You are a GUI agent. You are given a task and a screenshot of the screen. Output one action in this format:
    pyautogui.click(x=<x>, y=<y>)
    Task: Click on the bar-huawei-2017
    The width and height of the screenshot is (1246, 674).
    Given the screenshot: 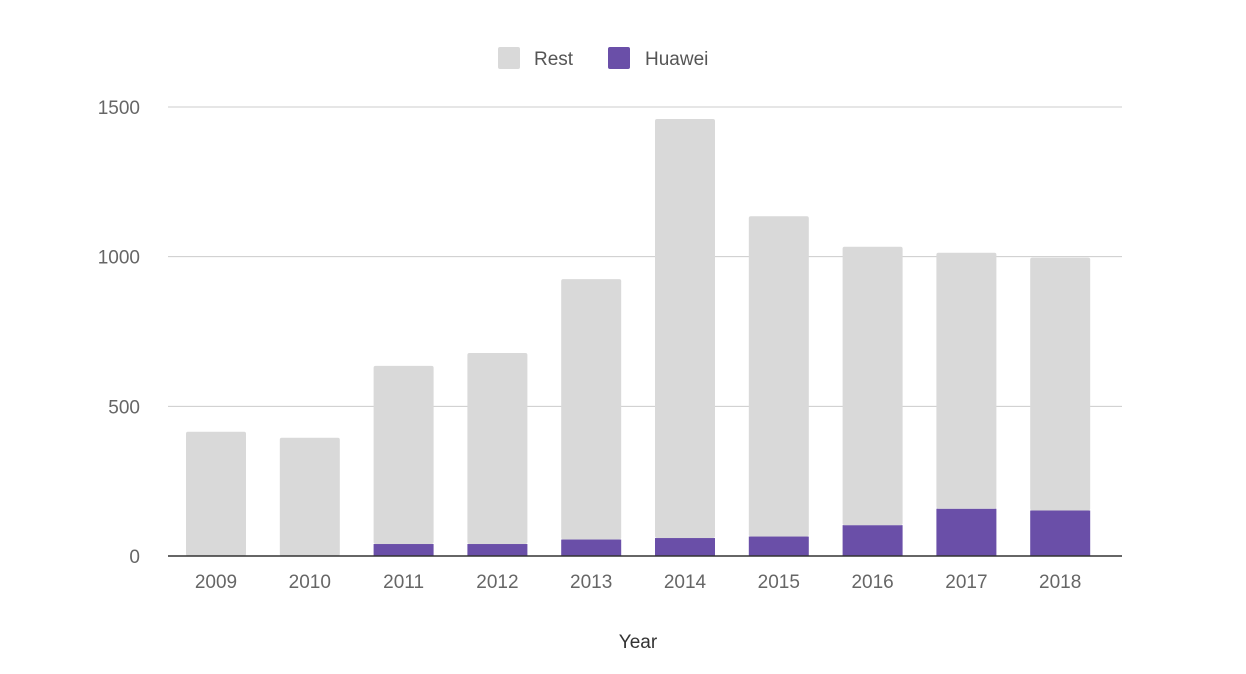 What is the action you would take?
    pyautogui.click(x=966, y=532)
    